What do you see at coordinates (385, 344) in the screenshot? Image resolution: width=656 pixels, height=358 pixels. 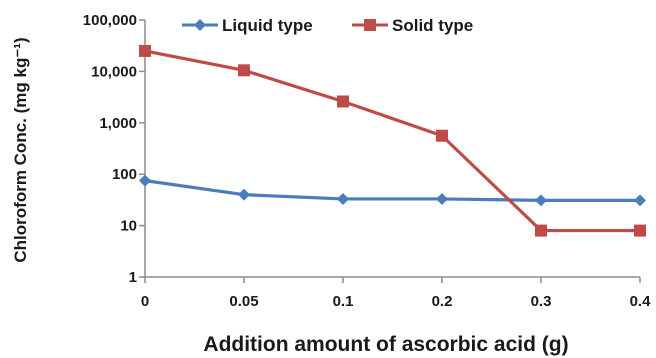 I see `x-axis-title: Addition amount of ascorbic acid (g)` at bounding box center [385, 344].